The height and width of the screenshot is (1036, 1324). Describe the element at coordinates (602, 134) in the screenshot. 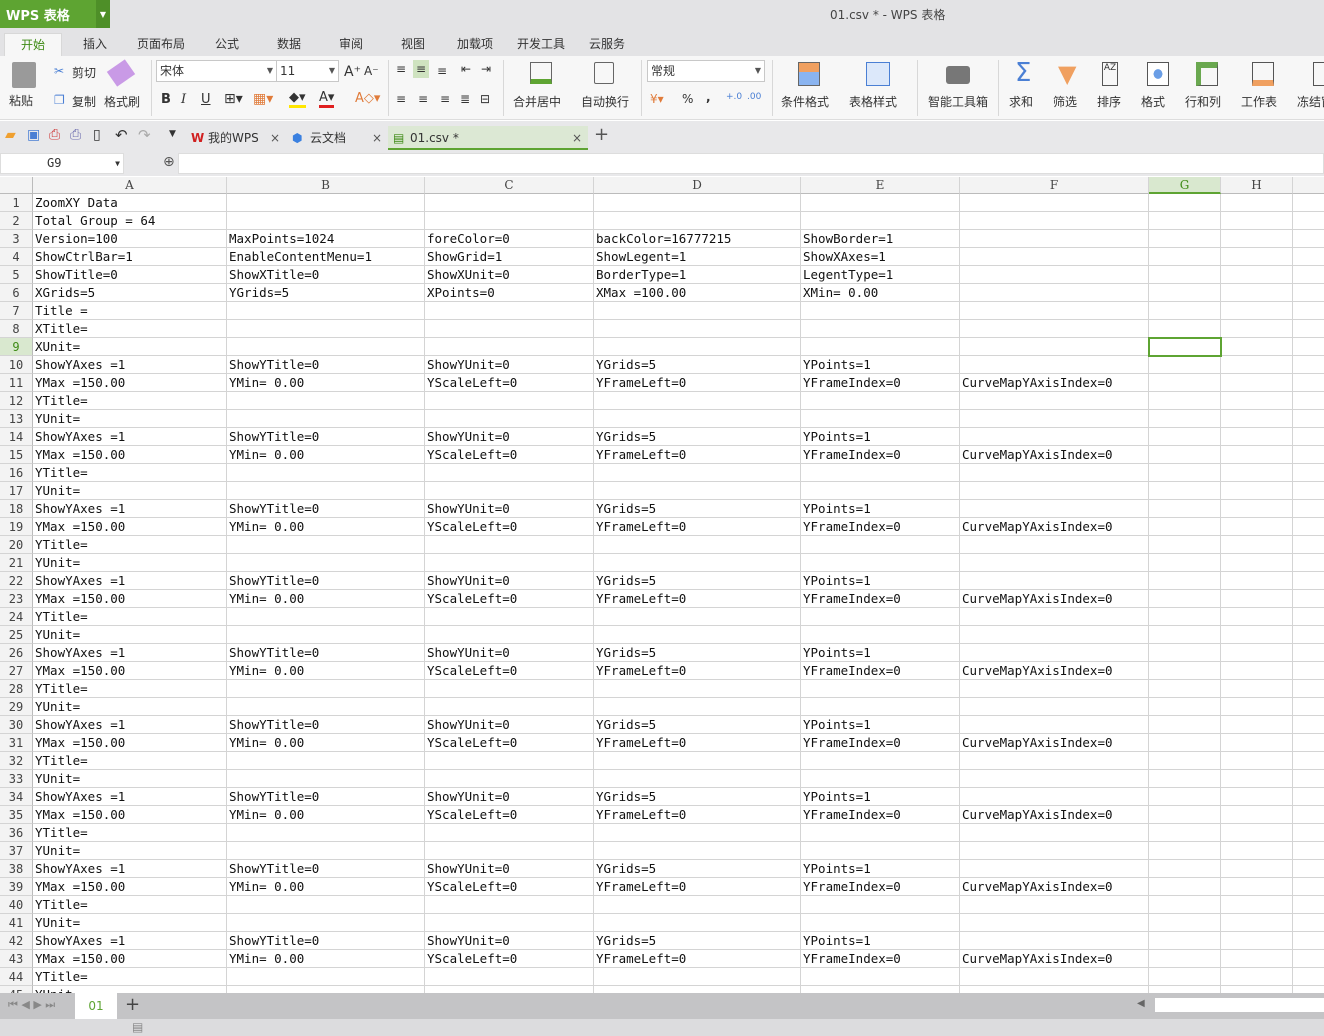

I see `new-tab-icon: +` at that location.